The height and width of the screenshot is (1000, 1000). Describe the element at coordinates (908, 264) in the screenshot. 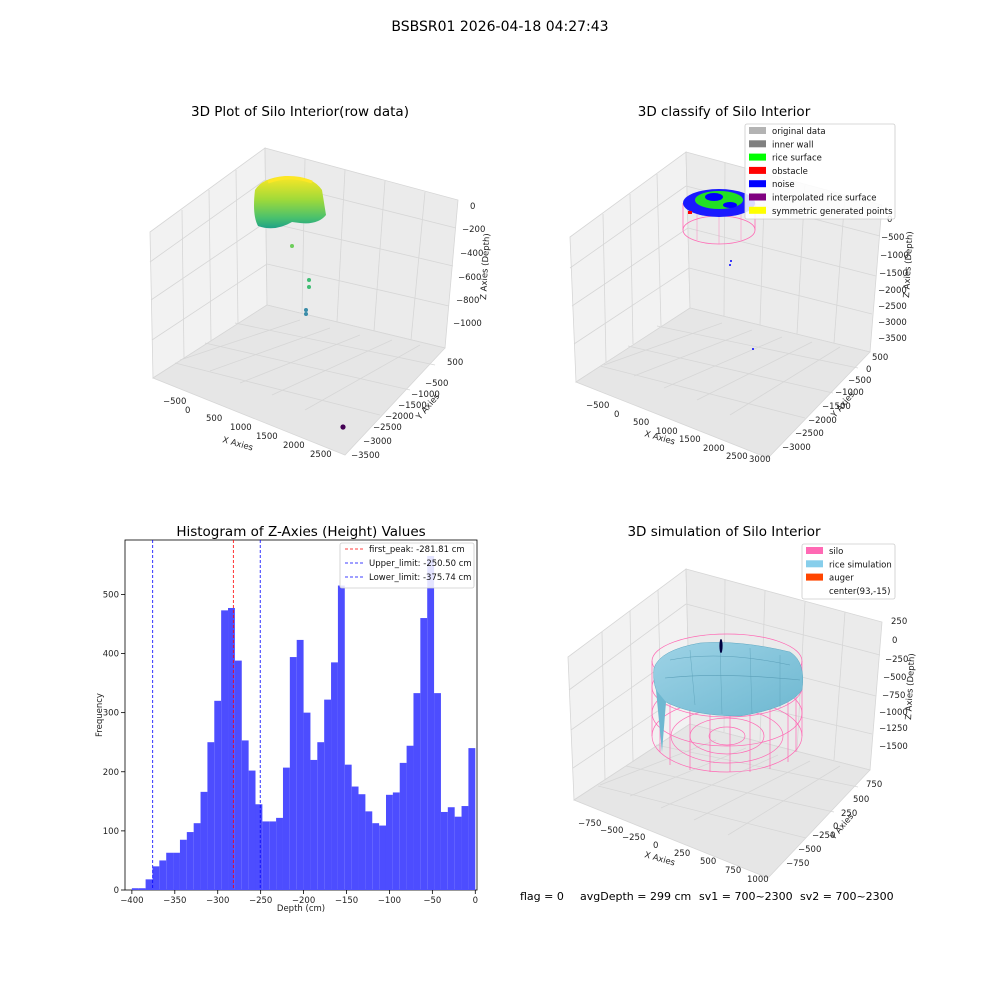

I see `classify-zlabel: Z Axies (Depth)` at that location.